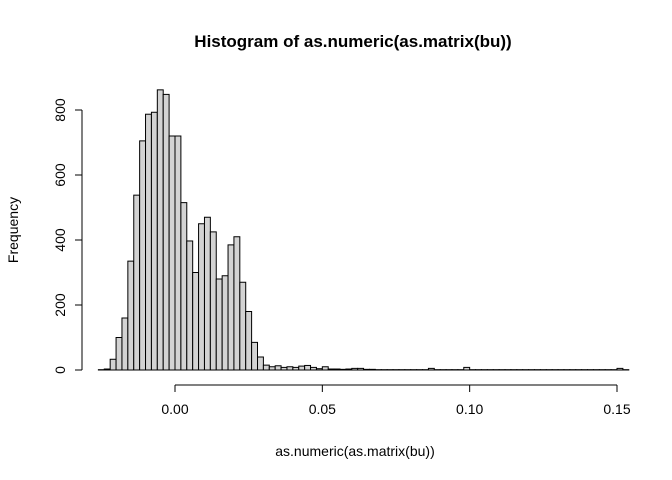 The image size is (672, 480). Describe the element at coordinates (174, 409) in the screenshot. I see `x-tick-label: 0.00` at that location.